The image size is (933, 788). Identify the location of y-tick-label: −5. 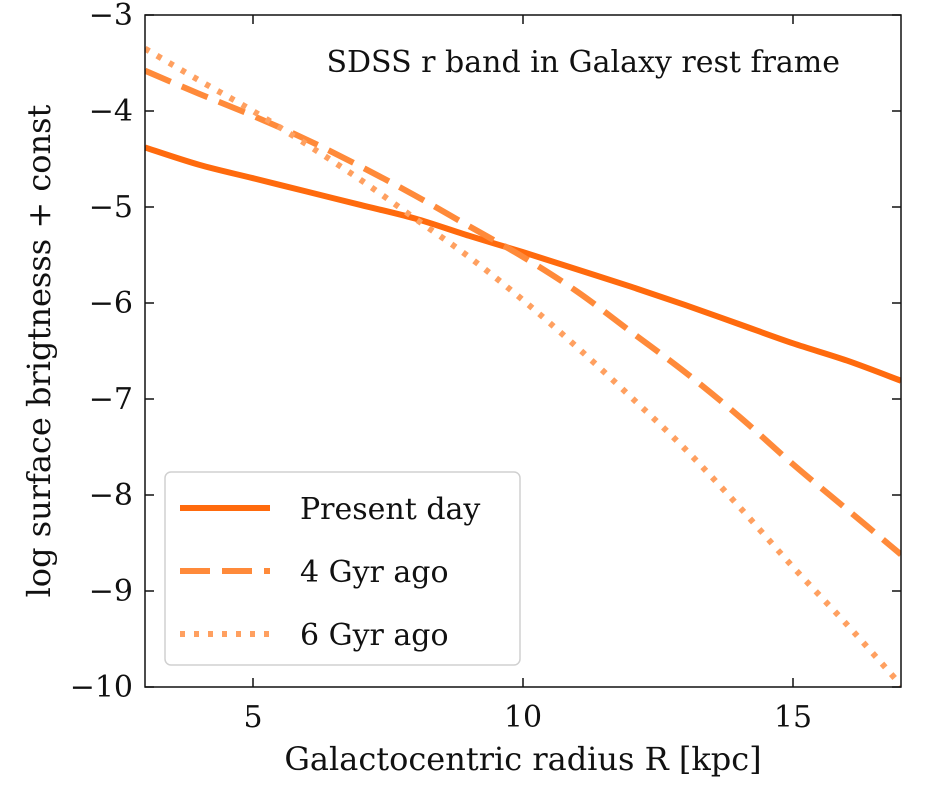
(111, 207).